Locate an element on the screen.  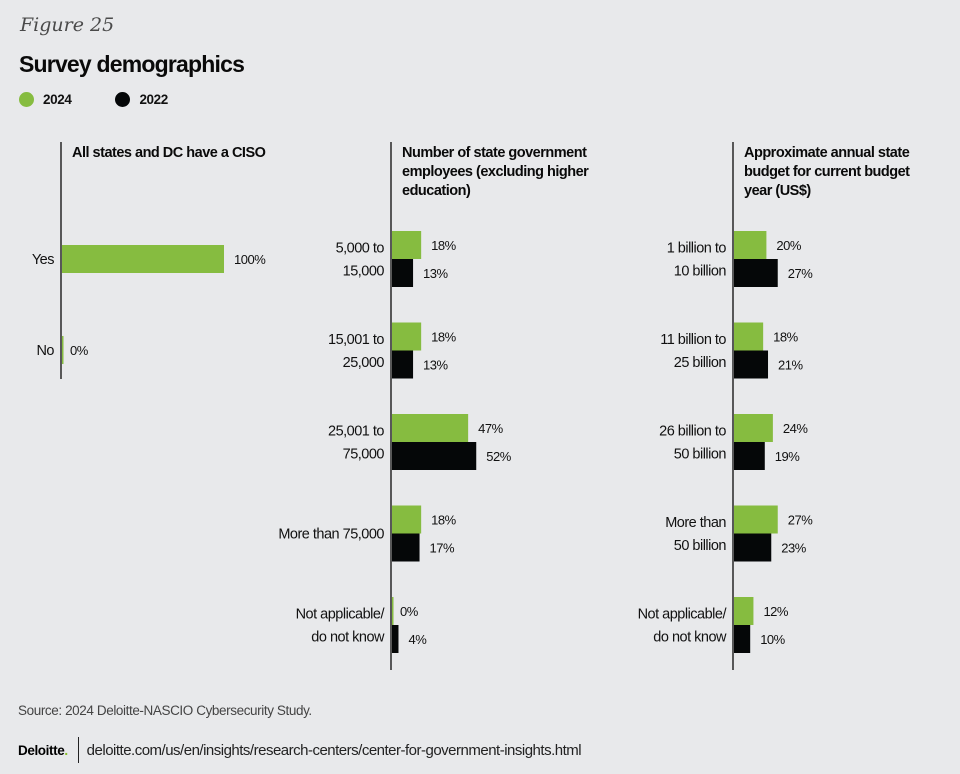
category-label: 75,000 is located at coordinates (364, 455).